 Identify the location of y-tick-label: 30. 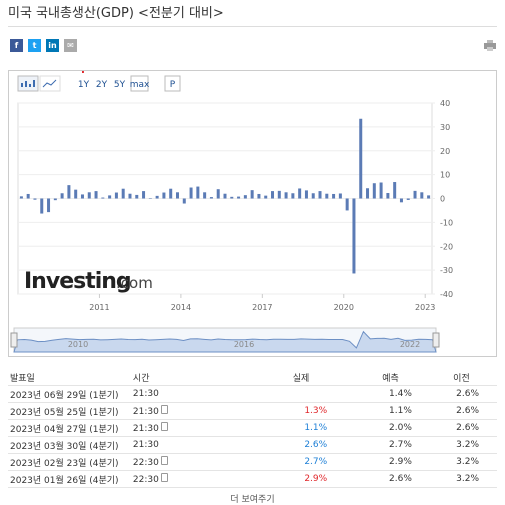
(445, 127).